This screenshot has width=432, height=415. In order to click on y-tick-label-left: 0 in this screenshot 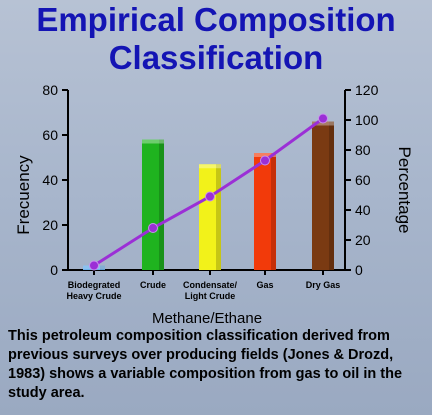, I will do `click(54, 270)`.